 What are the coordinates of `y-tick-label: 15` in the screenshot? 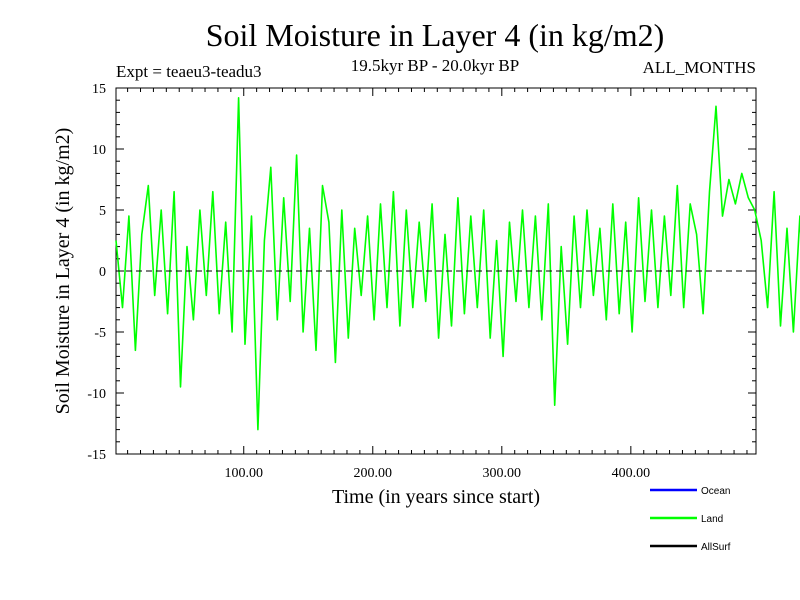 It's located at (99, 89).